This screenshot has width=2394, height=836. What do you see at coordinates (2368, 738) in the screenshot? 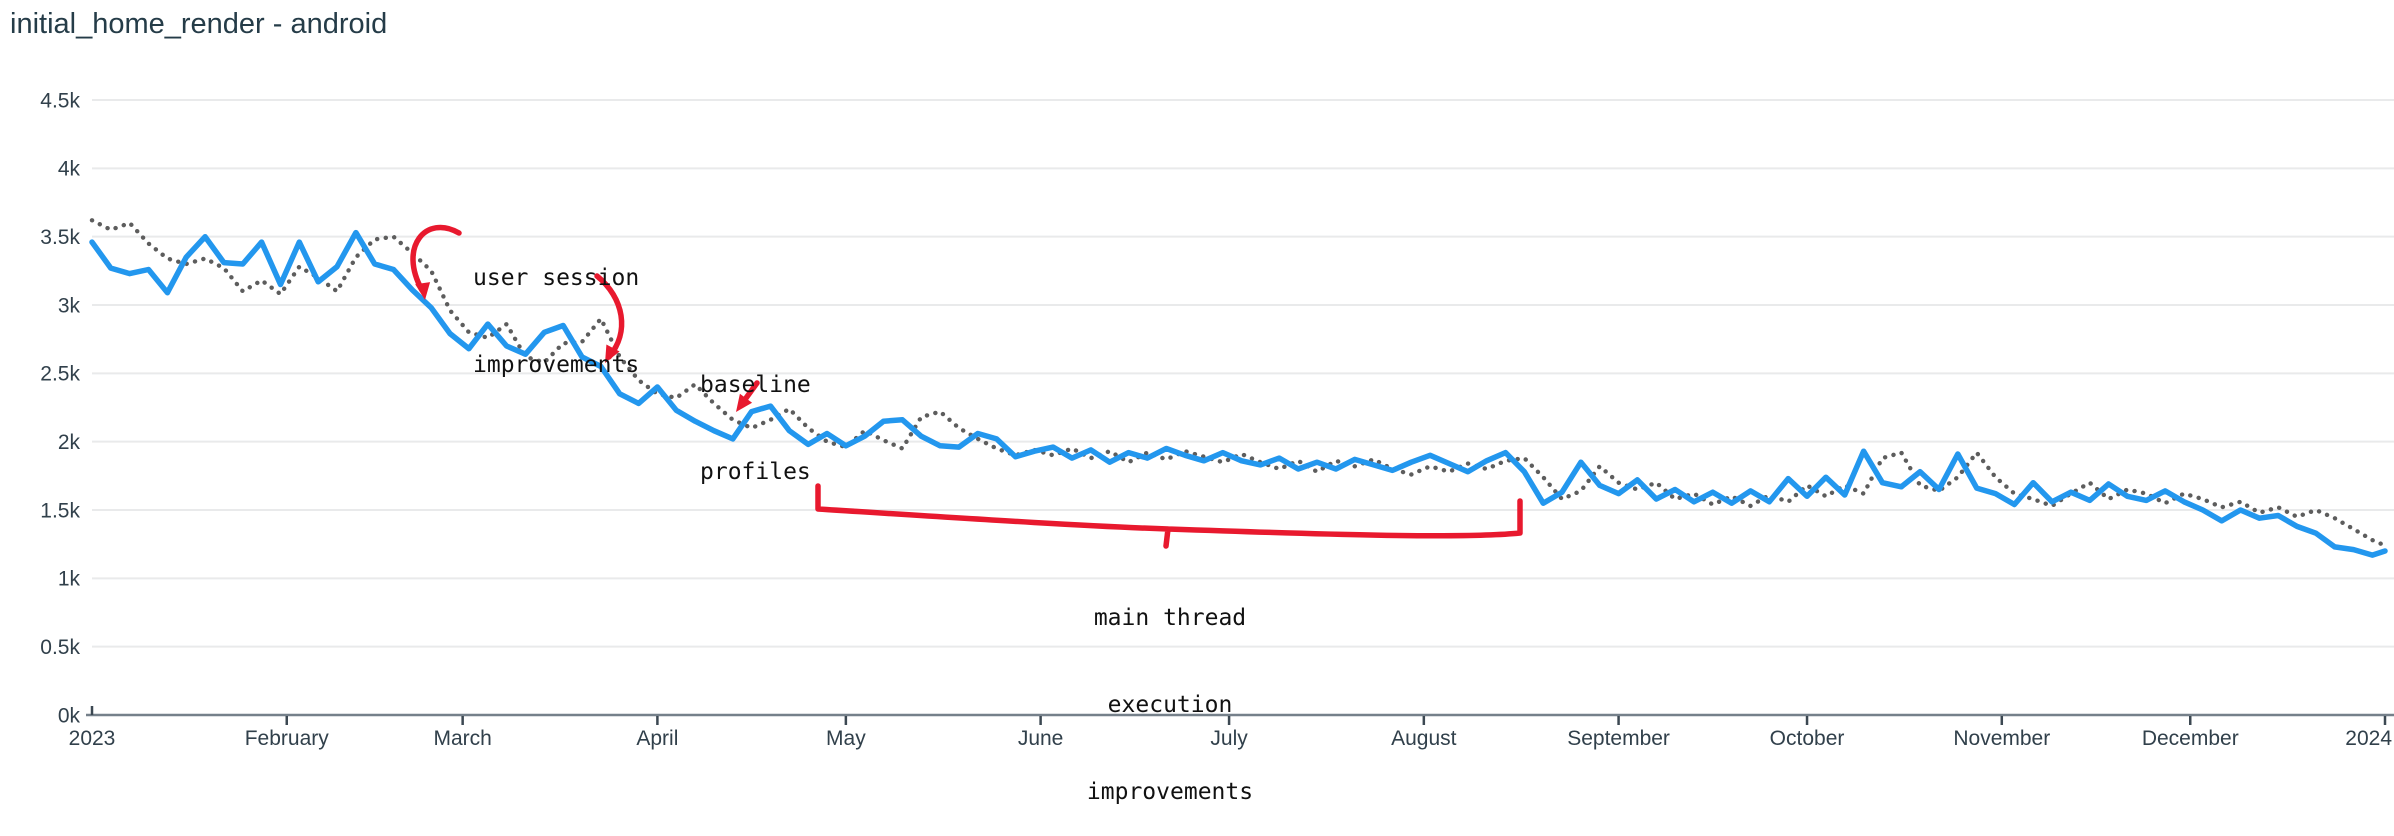
I see `x-axis-tick-label: 2024` at bounding box center [2368, 738].